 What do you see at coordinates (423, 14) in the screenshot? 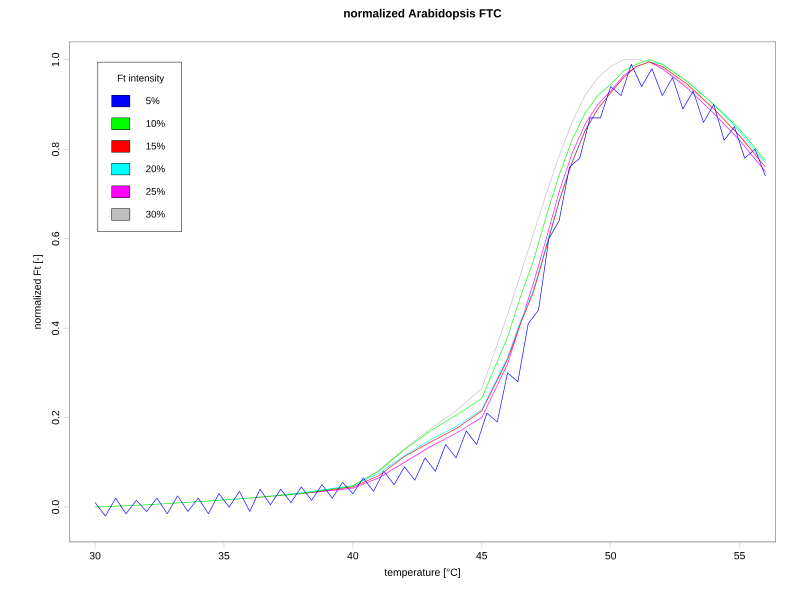
I see `chart-title: normalized Arabidopsis FTC` at bounding box center [423, 14].